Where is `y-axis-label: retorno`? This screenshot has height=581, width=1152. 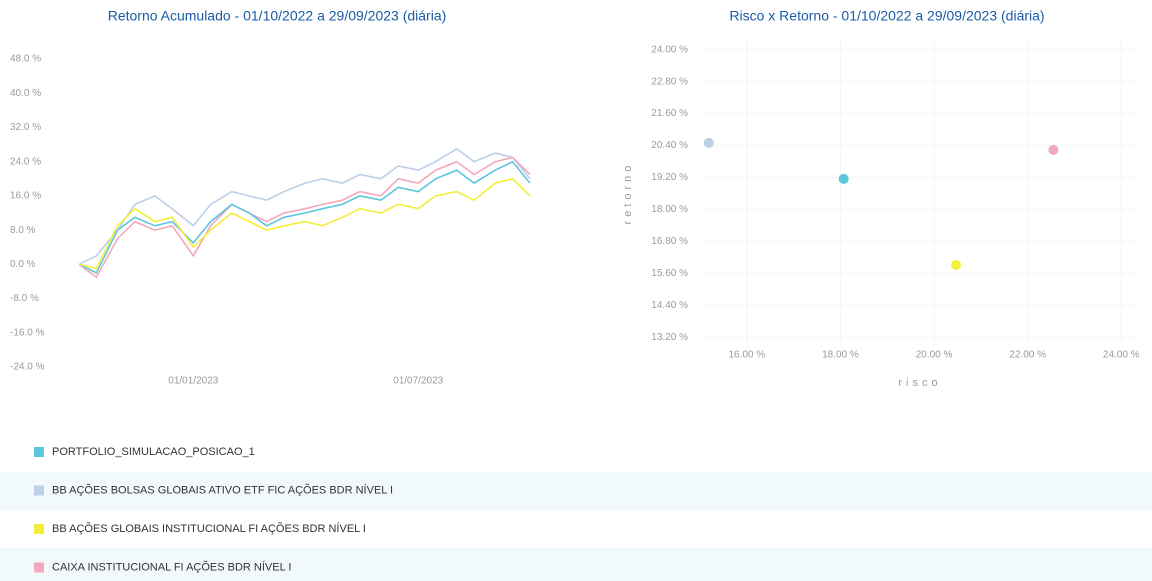
y-axis-label: retorno is located at coordinates (628, 193).